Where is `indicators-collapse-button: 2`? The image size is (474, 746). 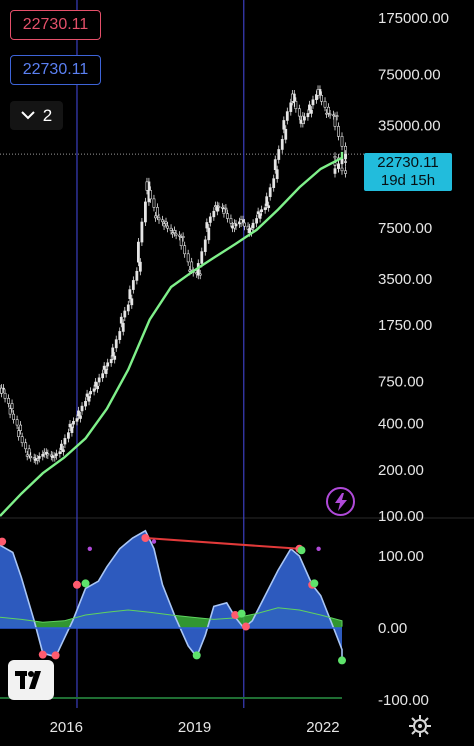 indicators-collapse-button: 2 is located at coordinates (36, 115).